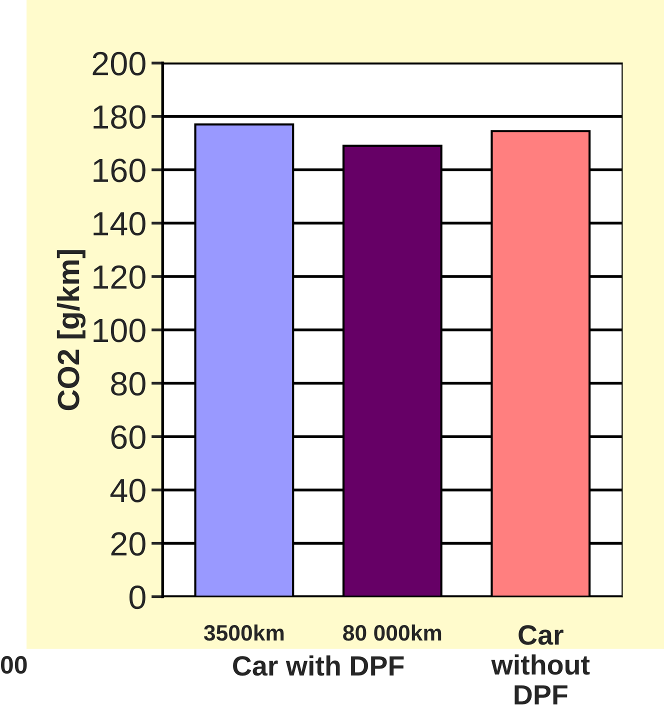 The image size is (664, 725). What do you see at coordinates (540, 664) in the screenshot?
I see `x-tick-label: Car without DPF` at bounding box center [540, 664].